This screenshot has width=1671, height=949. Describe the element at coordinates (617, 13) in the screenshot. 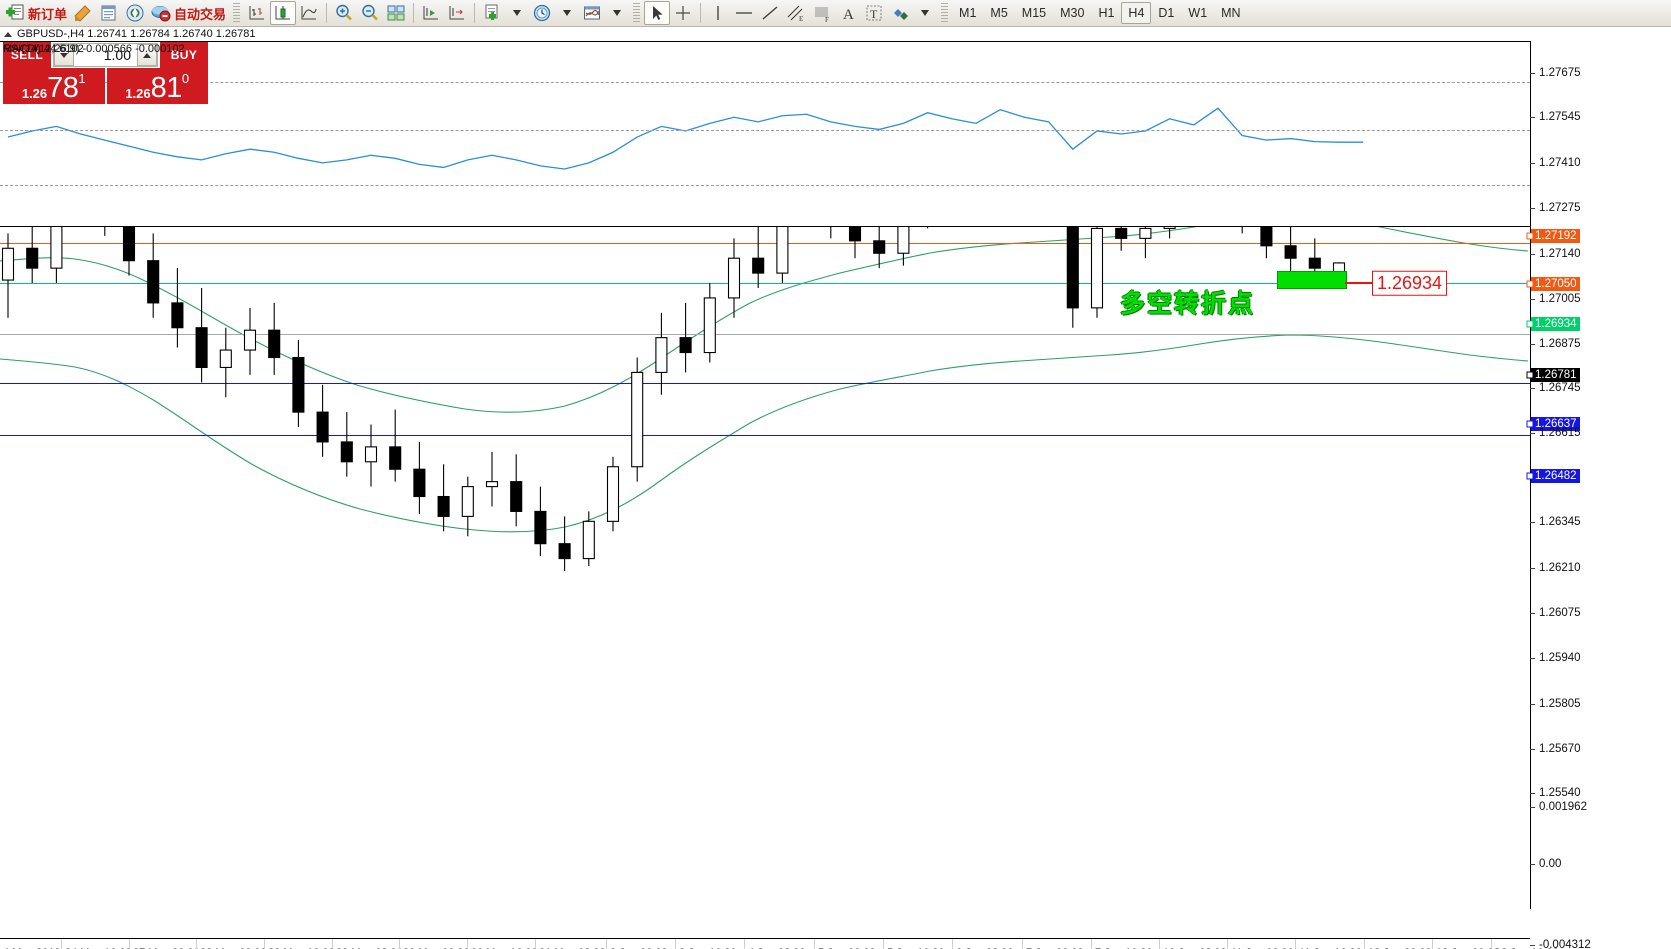

I see `indicators-dropdown` at that location.